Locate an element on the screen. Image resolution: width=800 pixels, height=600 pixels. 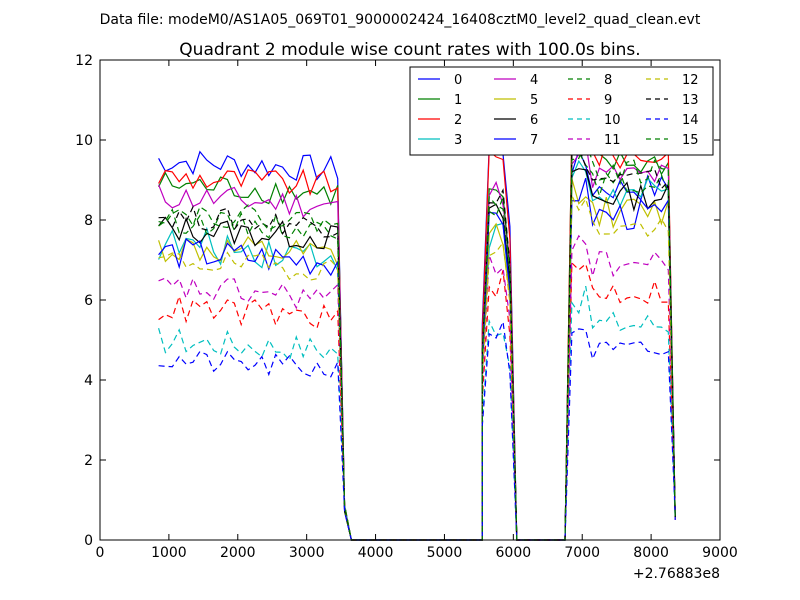
legend-label: 13 is located at coordinates (690, 100).